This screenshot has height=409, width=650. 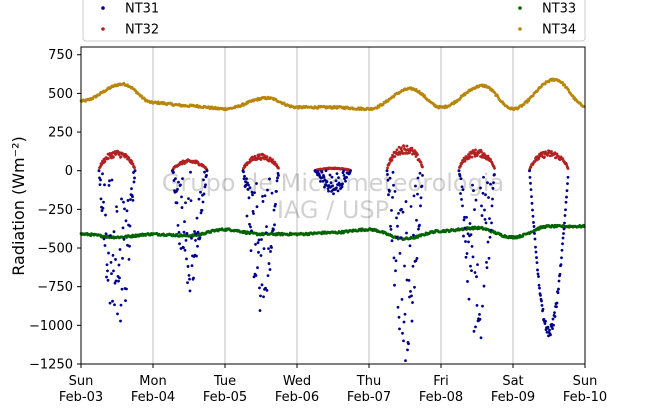 I want to click on x-tick-label-date: Feb-07, so click(x=369, y=397).